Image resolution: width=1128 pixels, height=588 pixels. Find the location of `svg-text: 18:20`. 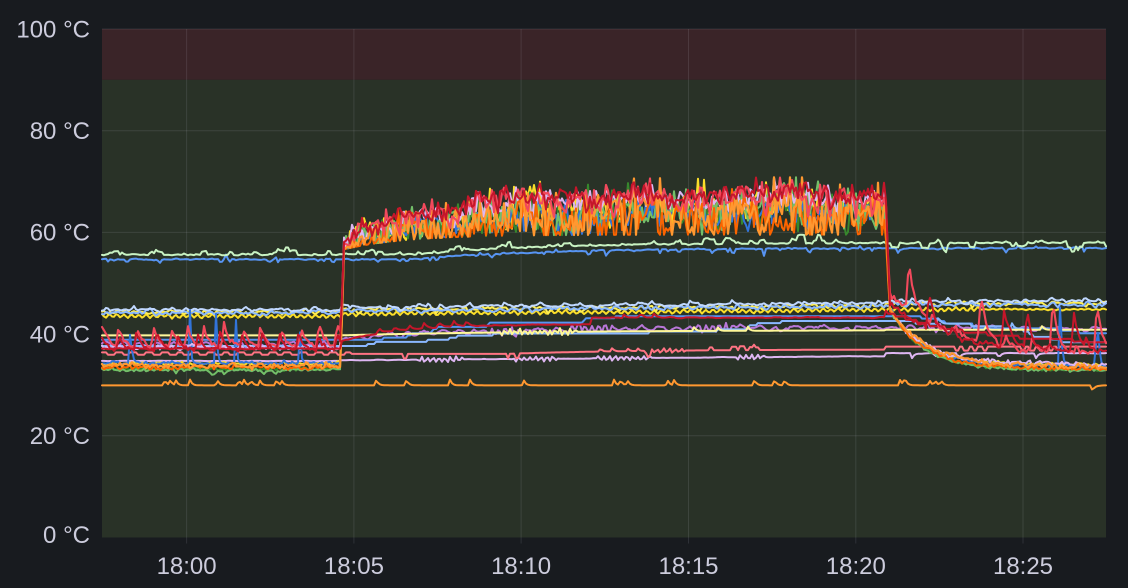

svg-text: 18:20 is located at coordinates (856, 566).